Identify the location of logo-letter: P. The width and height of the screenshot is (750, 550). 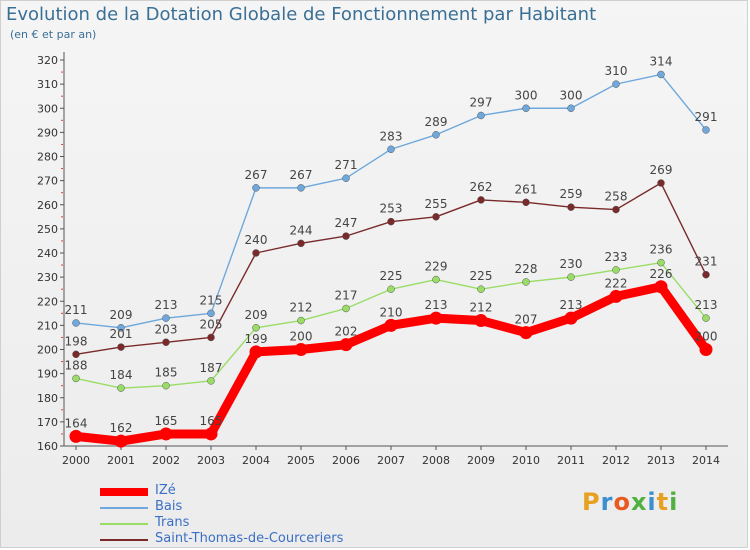
(591, 502).